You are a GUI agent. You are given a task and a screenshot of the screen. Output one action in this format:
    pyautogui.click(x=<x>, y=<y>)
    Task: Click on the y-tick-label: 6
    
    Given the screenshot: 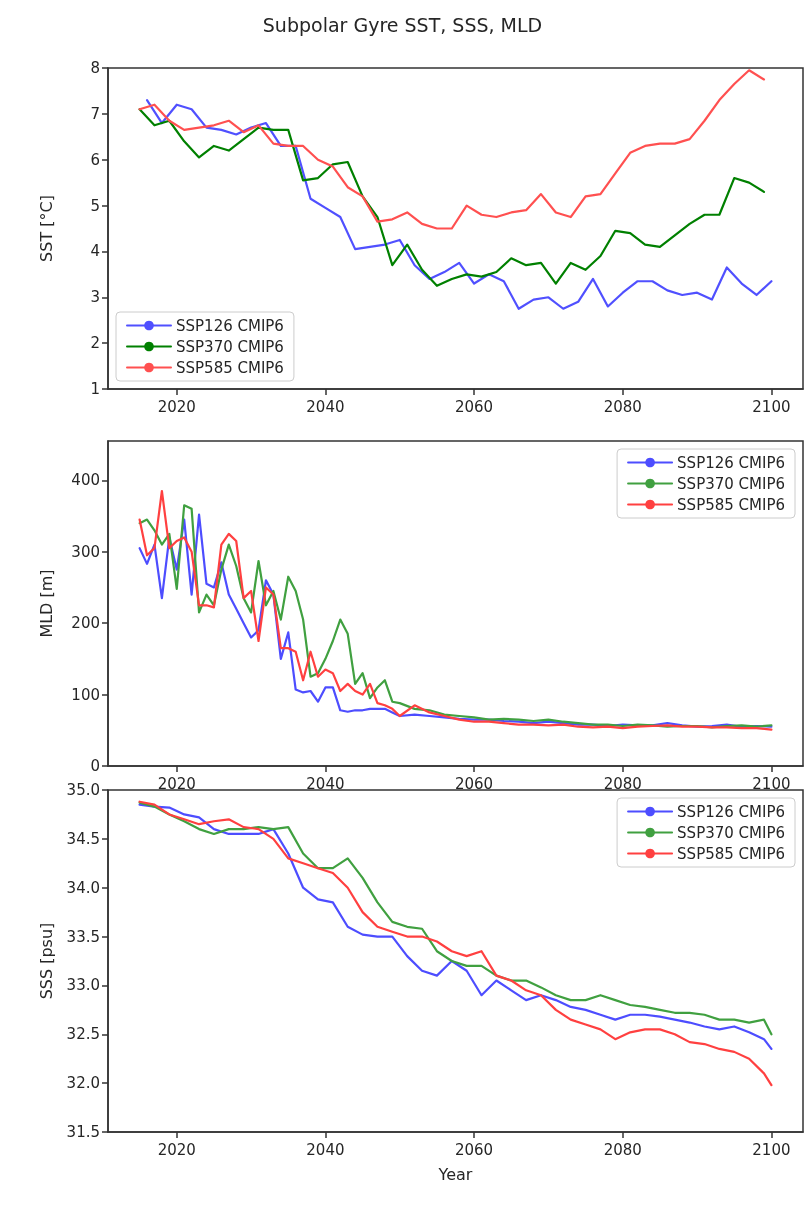 What is the action you would take?
    pyautogui.click(x=95, y=159)
    